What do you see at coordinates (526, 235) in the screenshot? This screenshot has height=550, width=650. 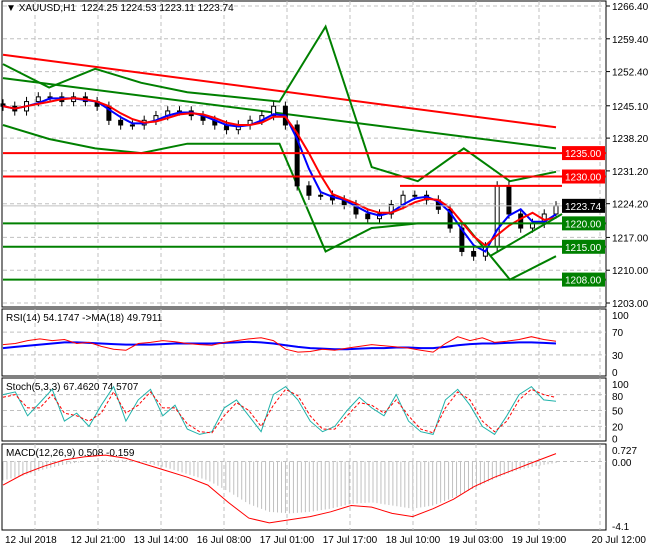 I see `support-trendline` at bounding box center [526, 235].